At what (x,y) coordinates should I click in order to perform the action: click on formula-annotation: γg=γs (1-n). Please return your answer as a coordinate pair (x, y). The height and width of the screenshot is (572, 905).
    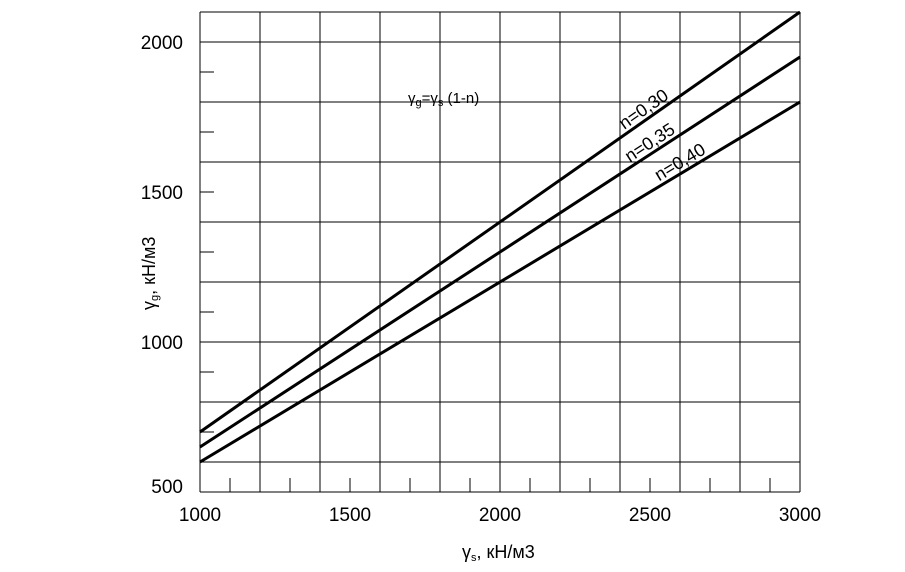
    Looking at the image, I should click on (443, 99).